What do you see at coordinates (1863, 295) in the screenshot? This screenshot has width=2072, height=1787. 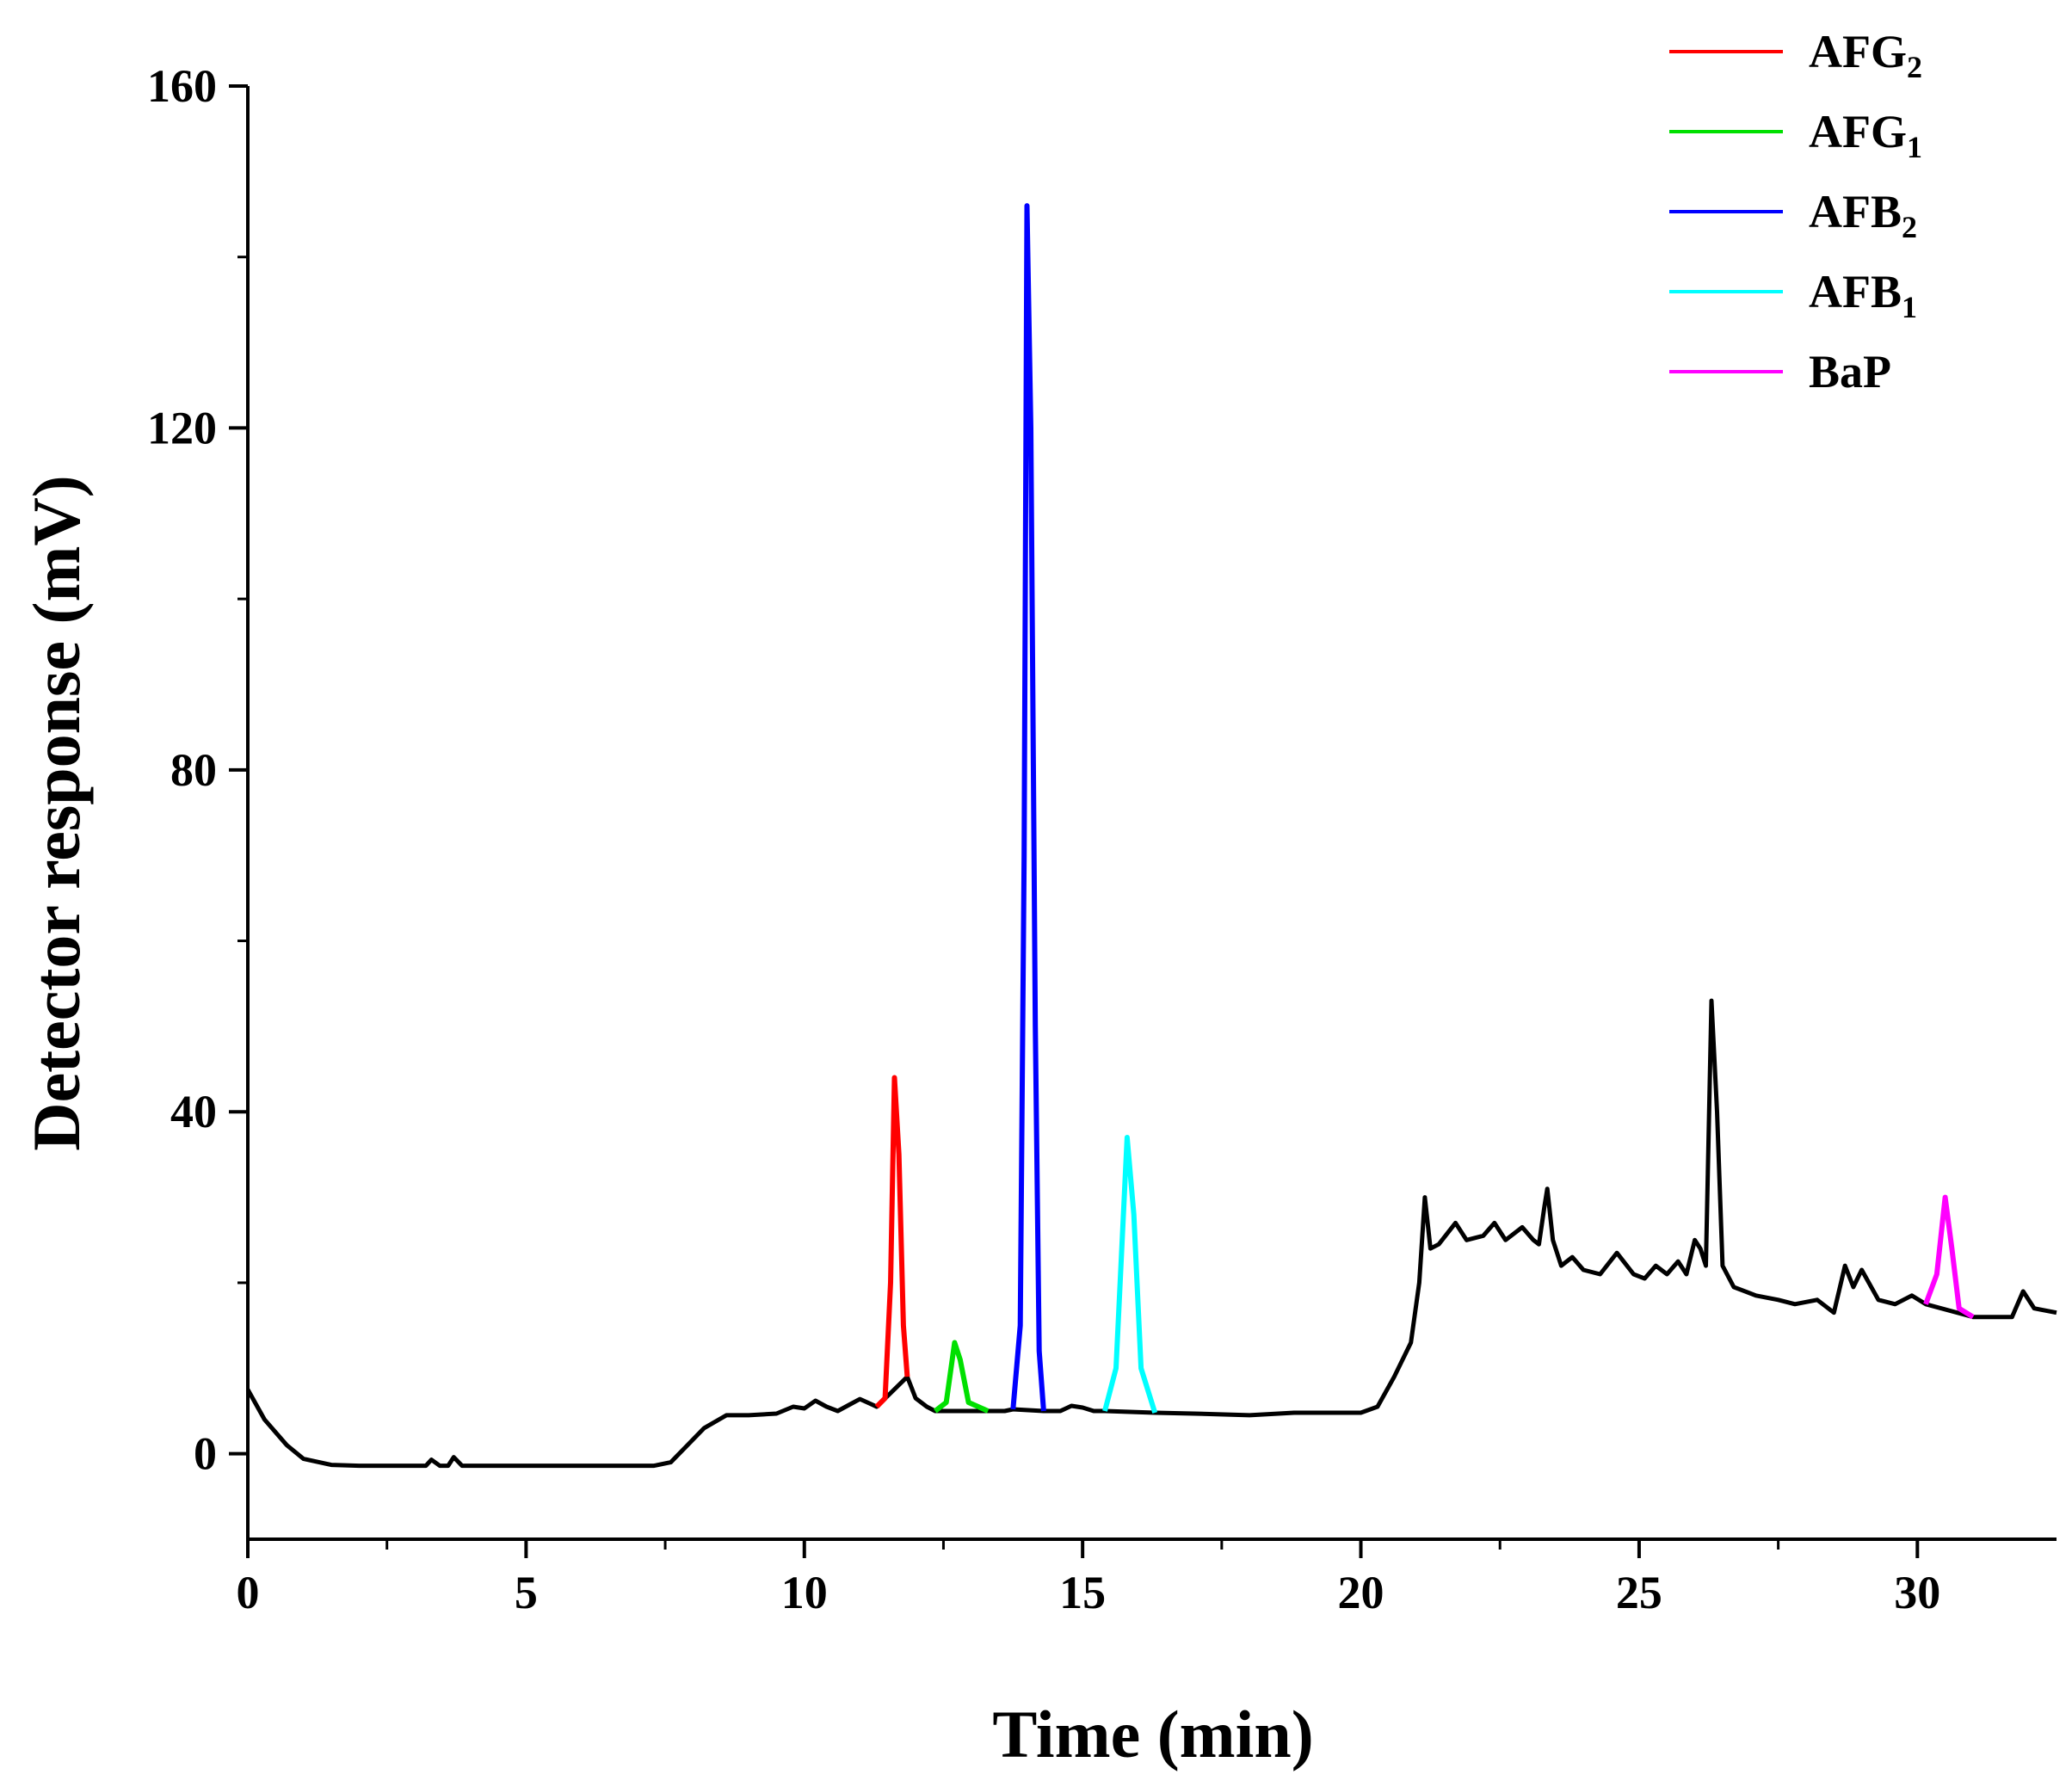 I see `legend-label-afb1: AFB1` at bounding box center [1863, 295].